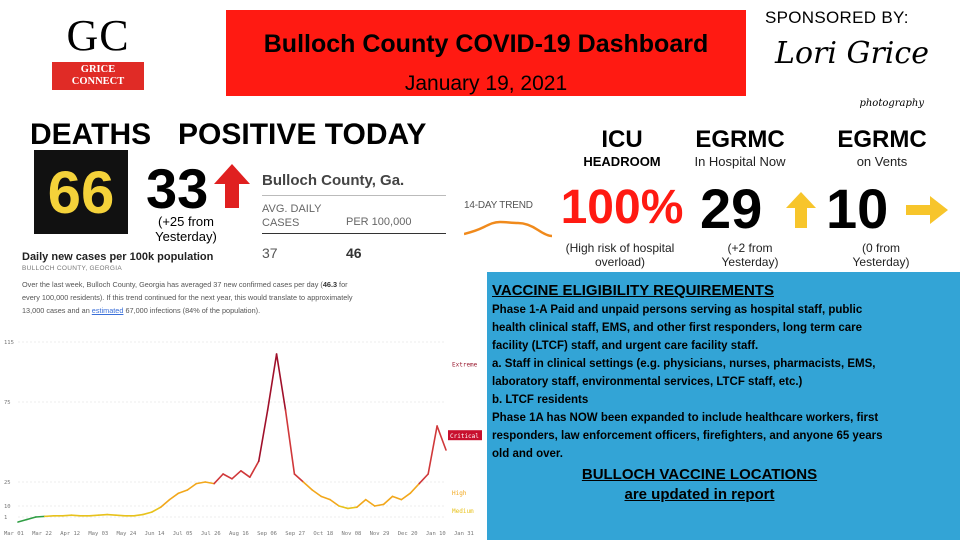 This screenshot has width=960, height=540. I want to click on deaths-box: 66, so click(81, 192).